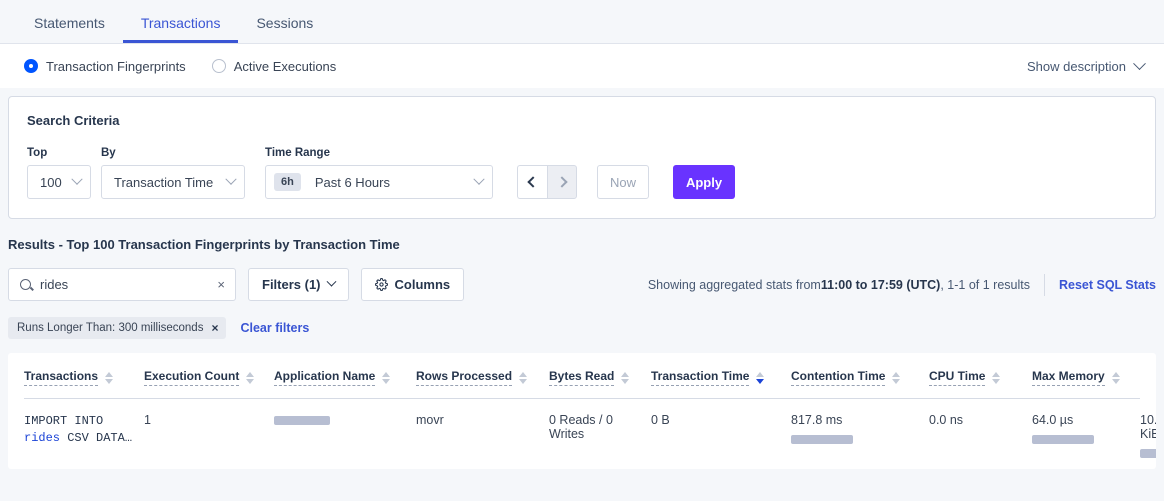  I want to click on by-field: By Transaction Time, so click(173, 173).